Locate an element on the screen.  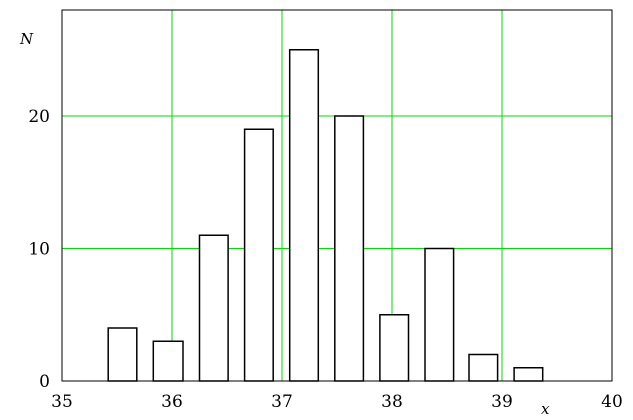
x-tick-label-40: 40 is located at coordinates (612, 402).